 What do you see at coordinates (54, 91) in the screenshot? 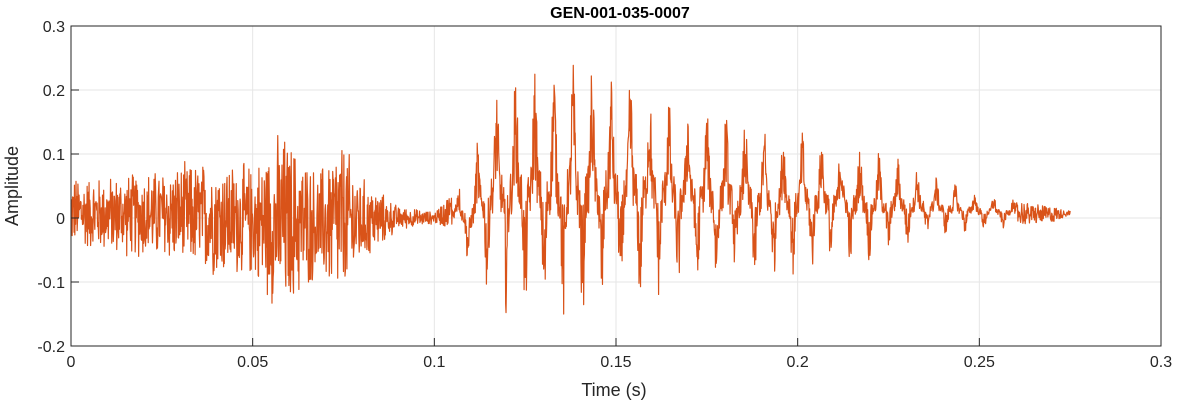
I see `y-tick-label: 0.2` at bounding box center [54, 91].